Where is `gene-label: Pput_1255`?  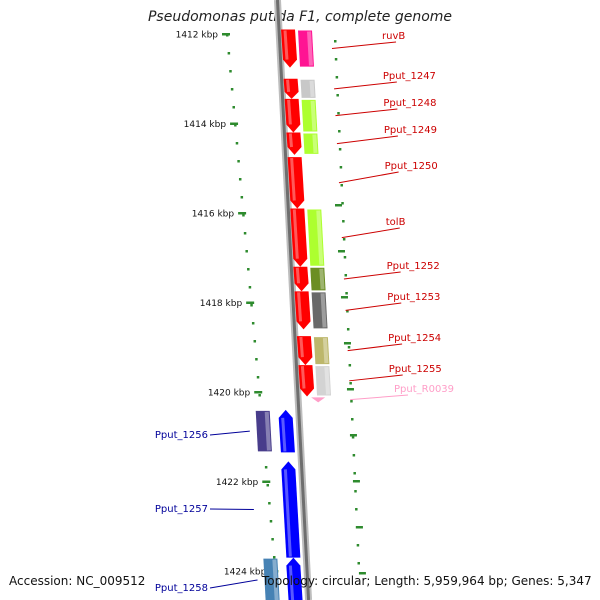 gene-label: Pput_1255 is located at coordinates (415, 369).